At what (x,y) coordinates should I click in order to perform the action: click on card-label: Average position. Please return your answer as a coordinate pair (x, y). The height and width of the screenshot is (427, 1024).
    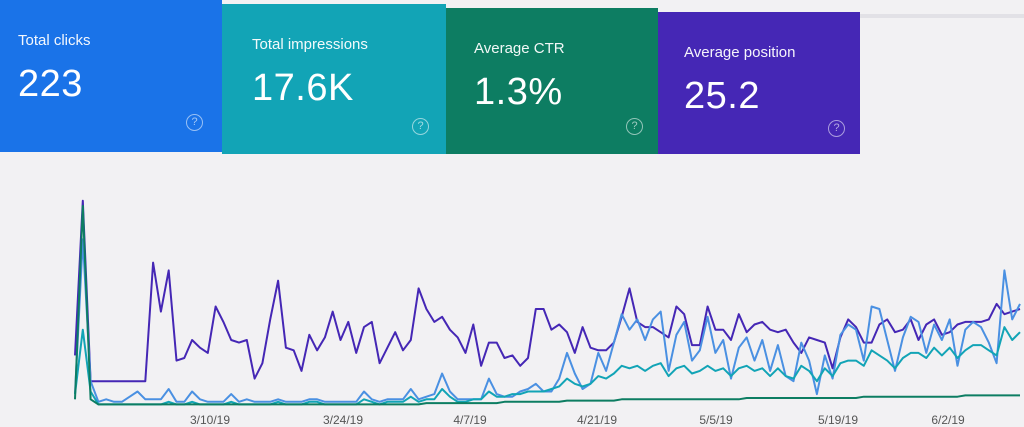
    Looking at the image, I should click on (740, 52).